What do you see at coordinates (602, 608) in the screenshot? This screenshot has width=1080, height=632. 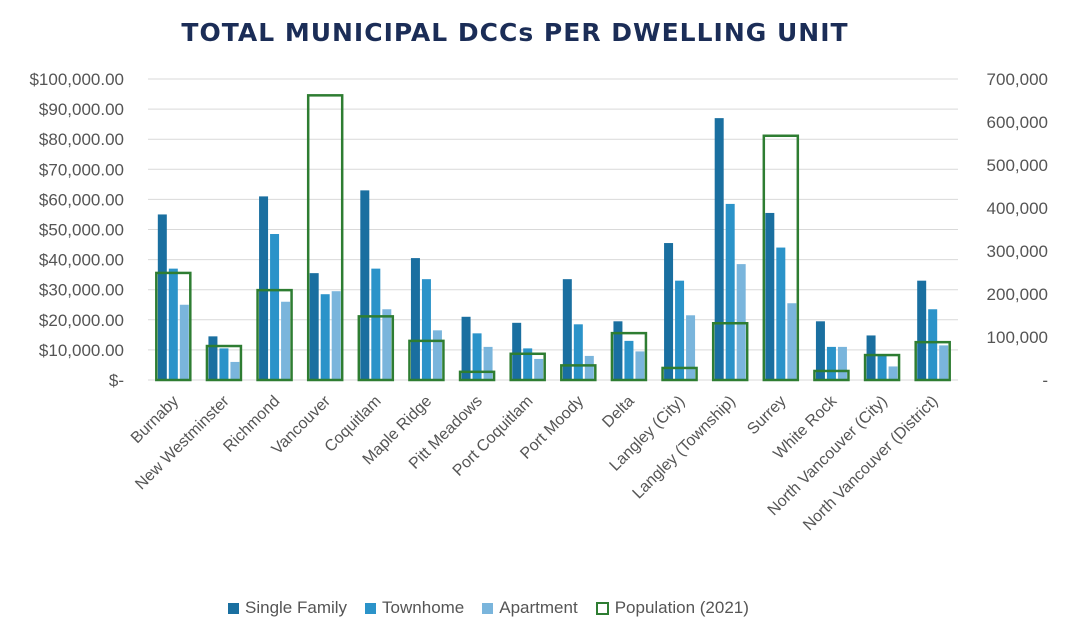 I see `legend-swatch-population` at bounding box center [602, 608].